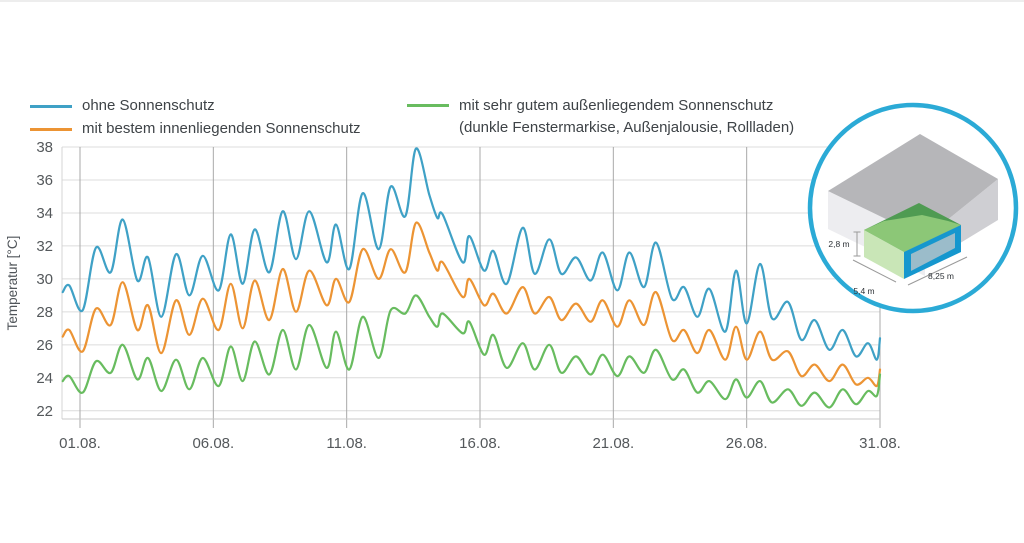  I want to click on room-top-front, so click(912, 233).